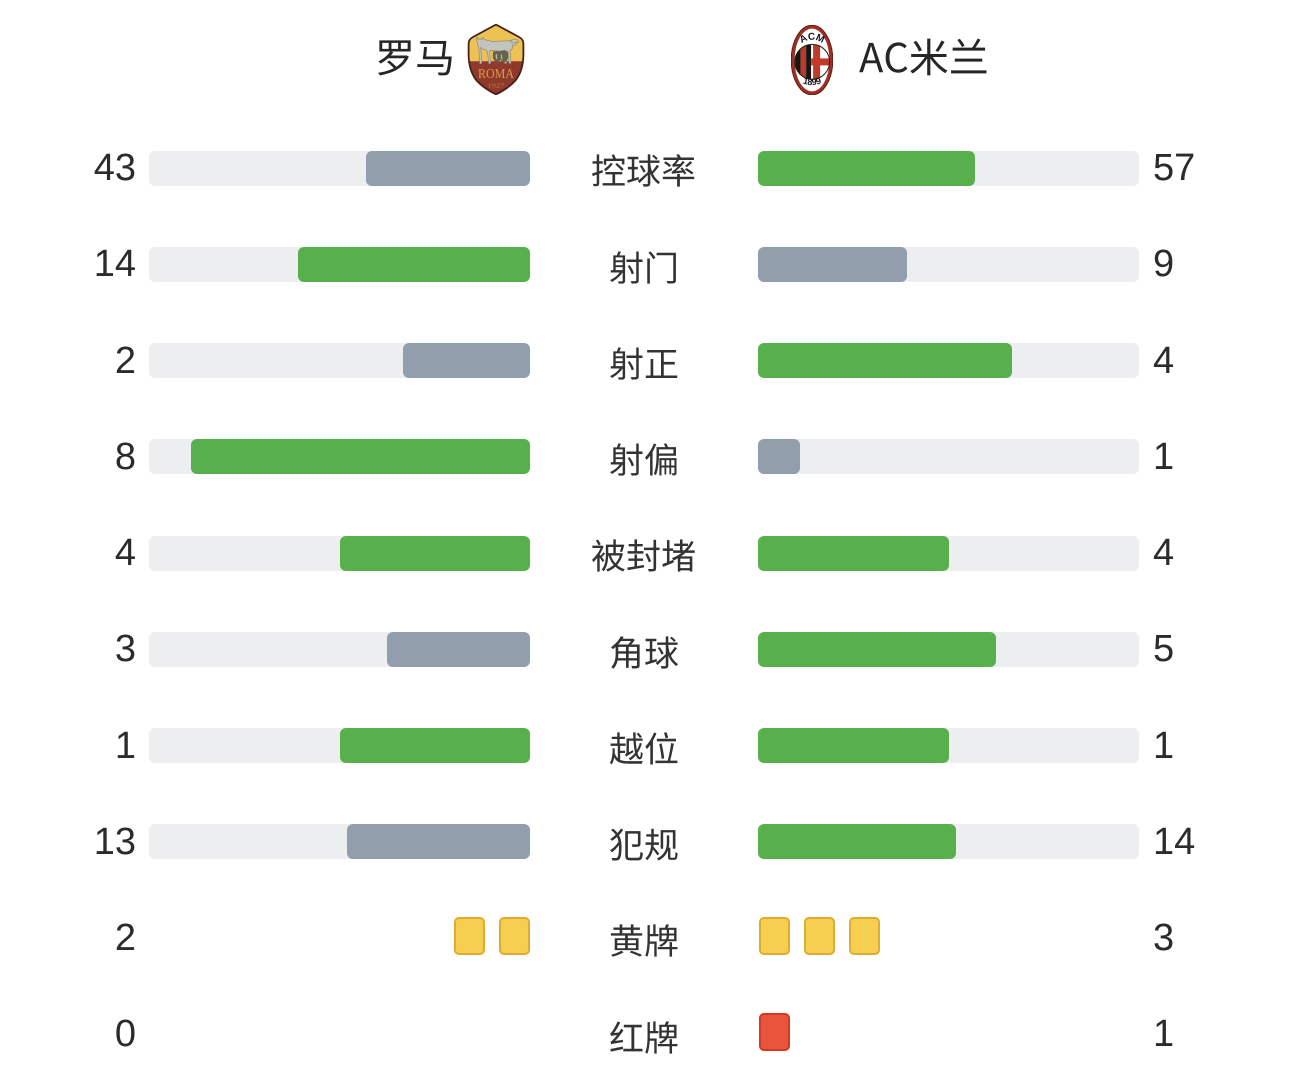 This screenshot has width=1290, height=1089. Describe the element at coordinates (812, 82) in the screenshot. I see `svg-text: 1899` at that location.